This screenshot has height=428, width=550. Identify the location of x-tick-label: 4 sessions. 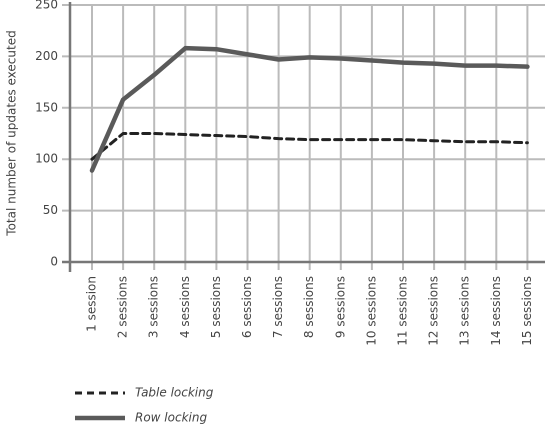
(185, 307).